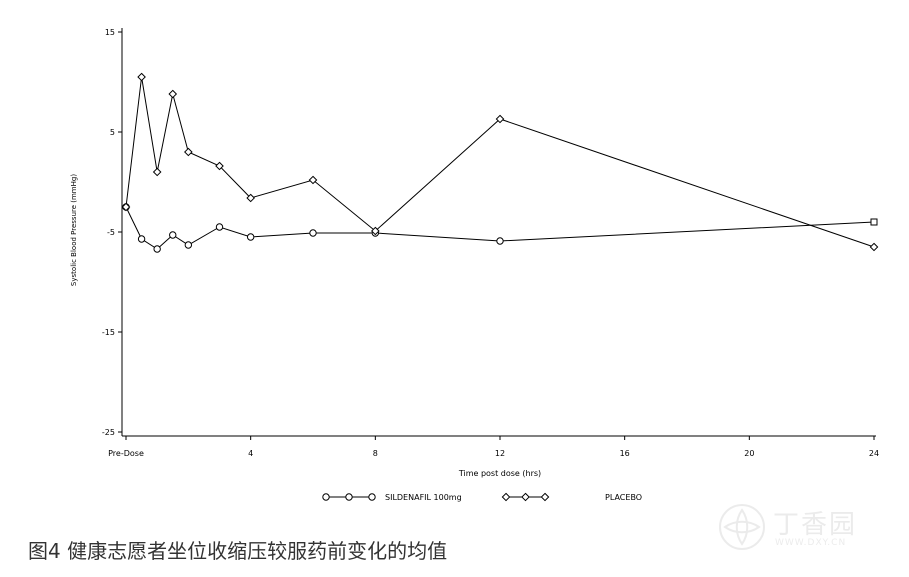  What do you see at coordinates (811, 543) in the screenshot?
I see `watermark-url: WWW.DXY.CN` at bounding box center [811, 543].